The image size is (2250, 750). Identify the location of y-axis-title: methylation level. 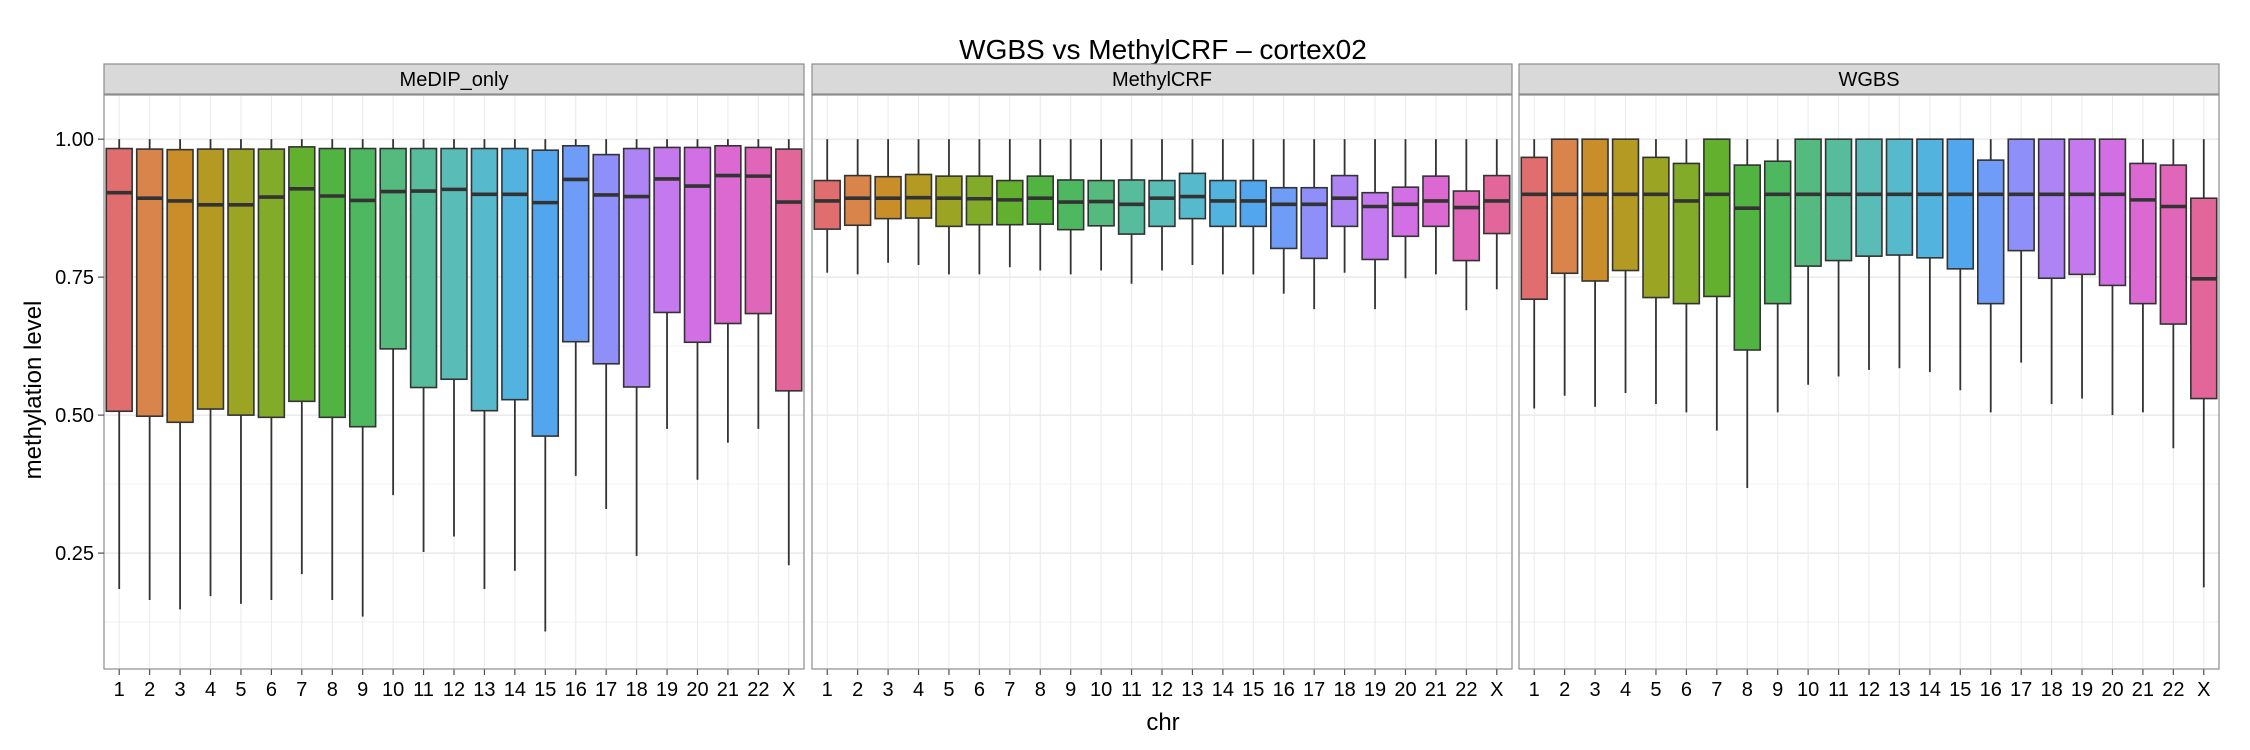
(33, 390).